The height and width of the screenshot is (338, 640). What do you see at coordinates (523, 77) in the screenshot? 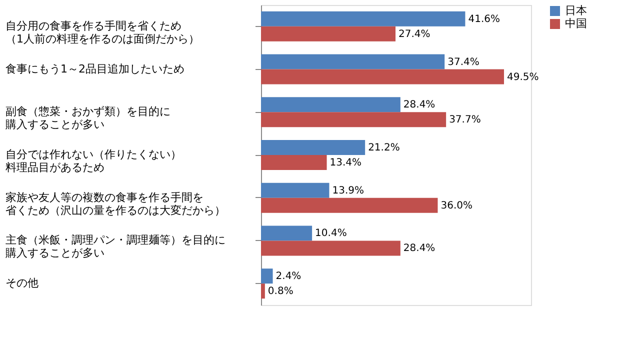
I see `data-label: 49.5%` at bounding box center [523, 77].